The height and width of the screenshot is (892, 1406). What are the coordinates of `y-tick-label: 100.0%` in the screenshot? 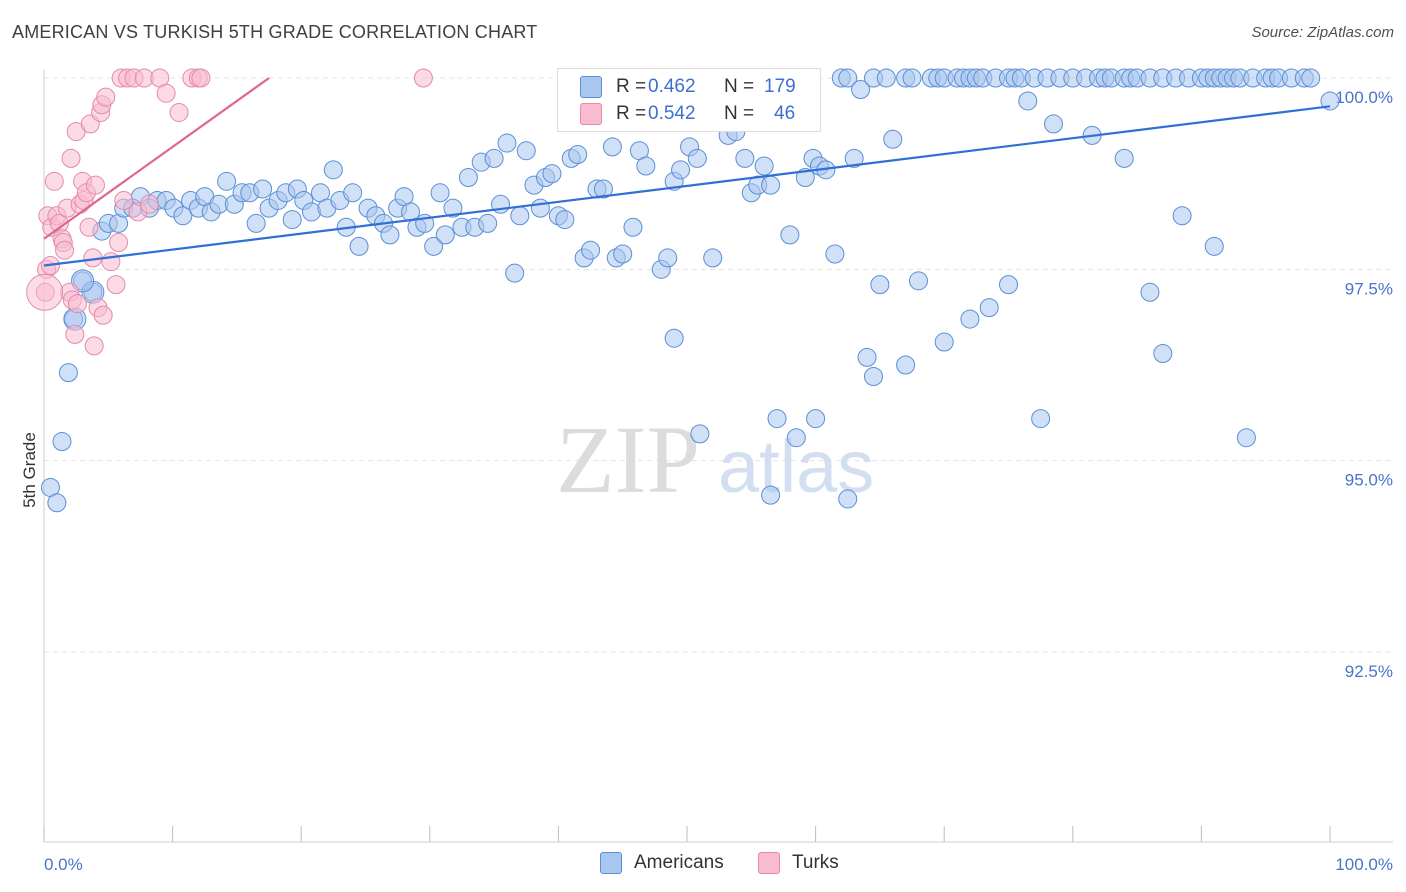 It's located at (1364, 97).